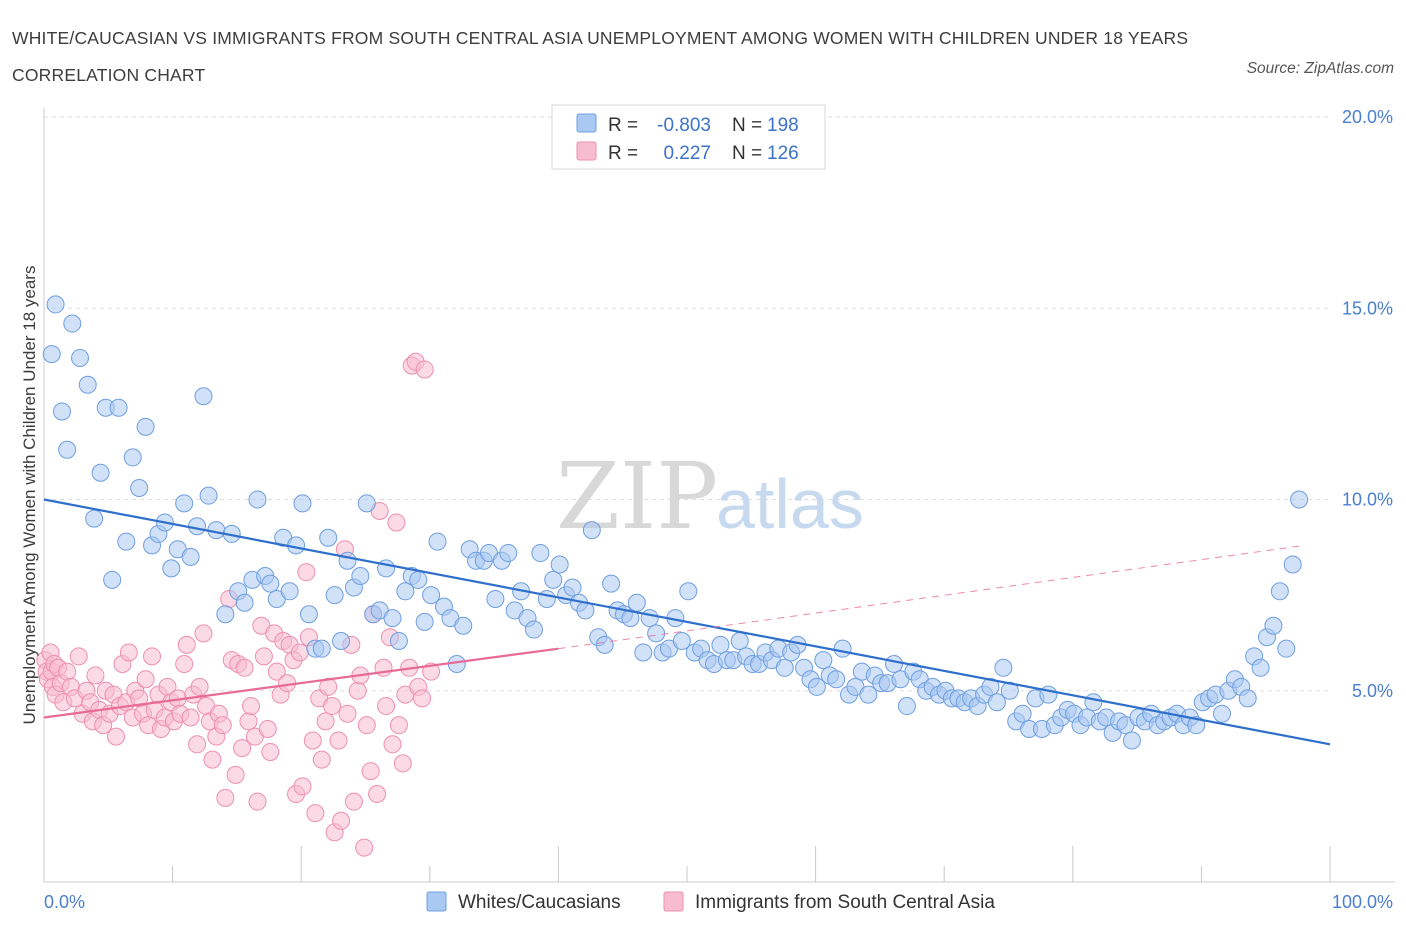 Image resolution: width=1406 pixels, height=930 pixels. What do you see at coordinates (586, 123) in the screenshot?
I see `legend-swatch-blue` at bounding box center [586, 123].